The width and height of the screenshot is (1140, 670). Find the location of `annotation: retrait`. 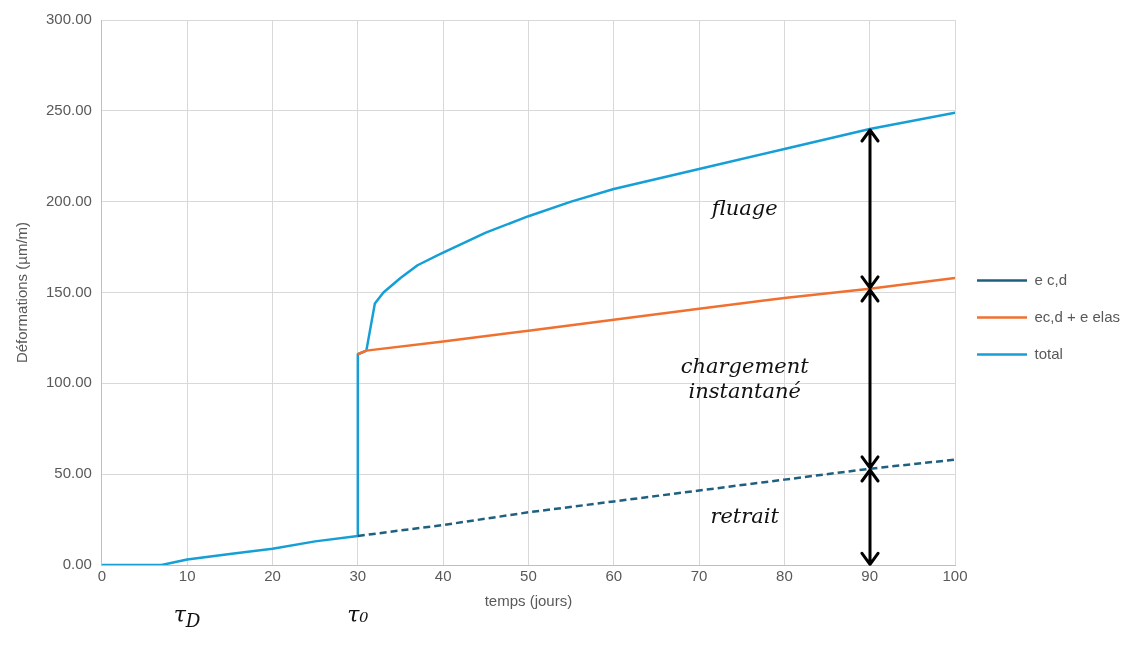

annotation: retrait is located at coordinates (744, 517).